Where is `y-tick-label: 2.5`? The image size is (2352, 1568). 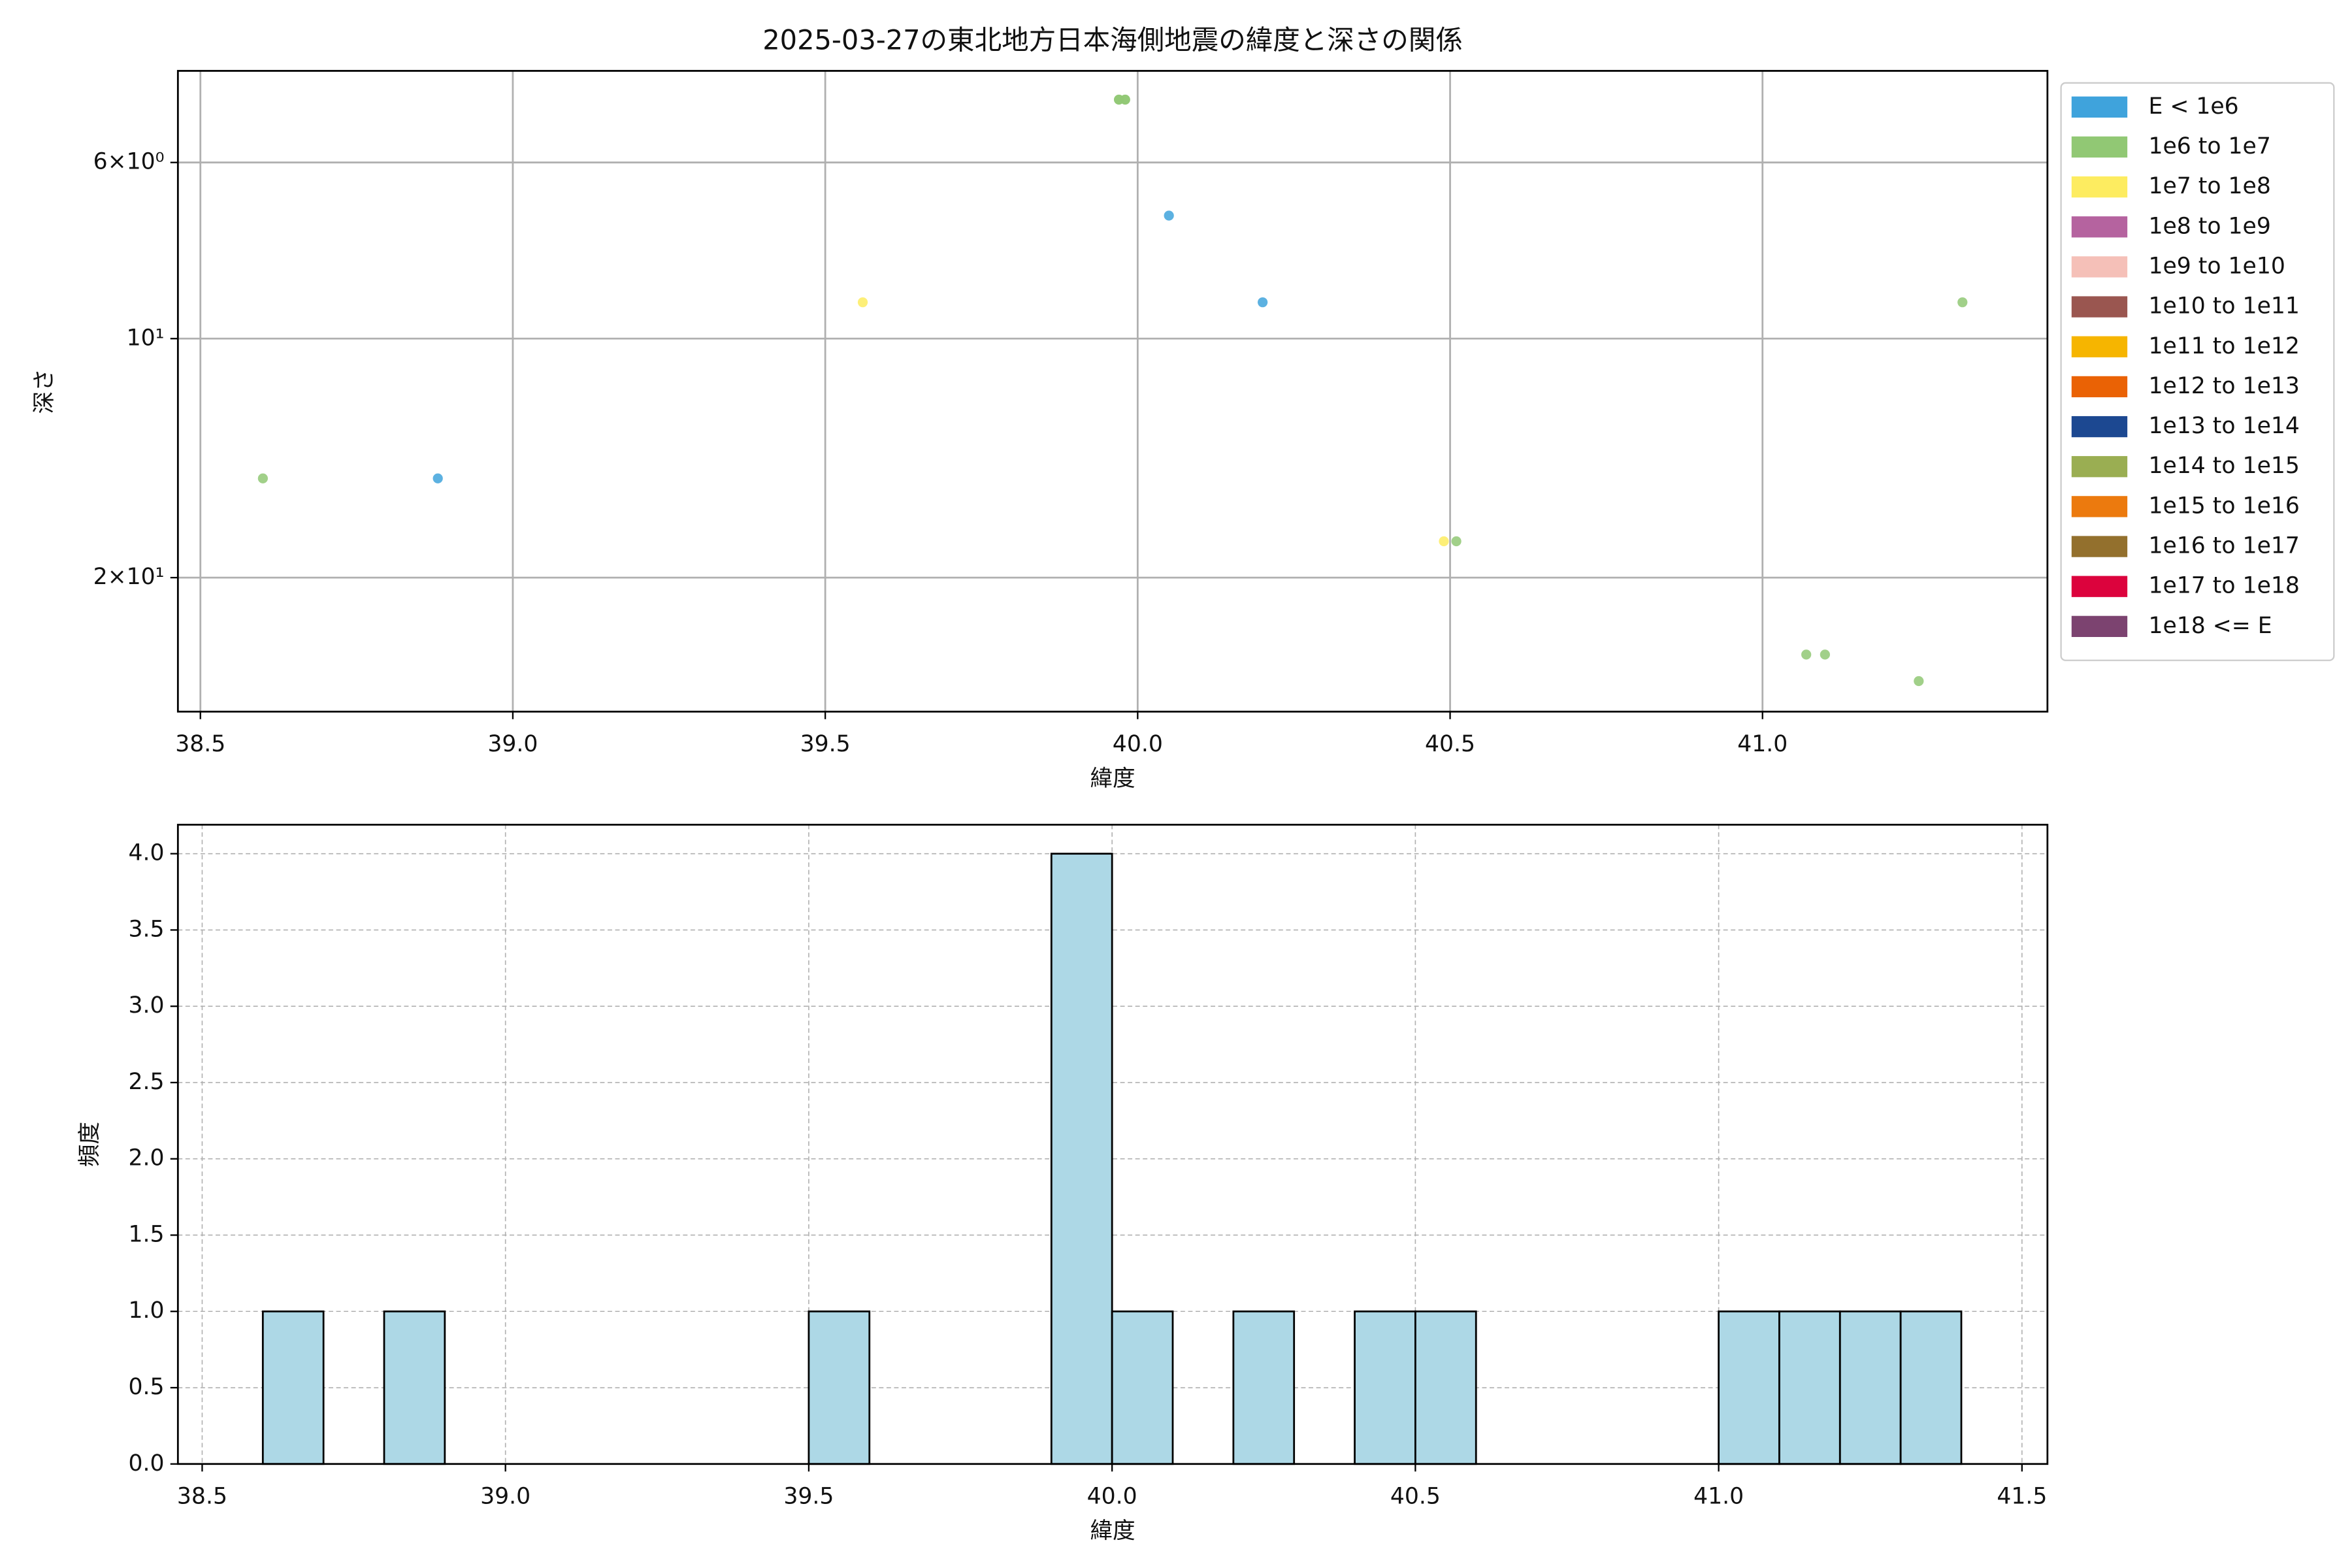 y-tick-label: 2.5 is located at coordinates (146, 1082).